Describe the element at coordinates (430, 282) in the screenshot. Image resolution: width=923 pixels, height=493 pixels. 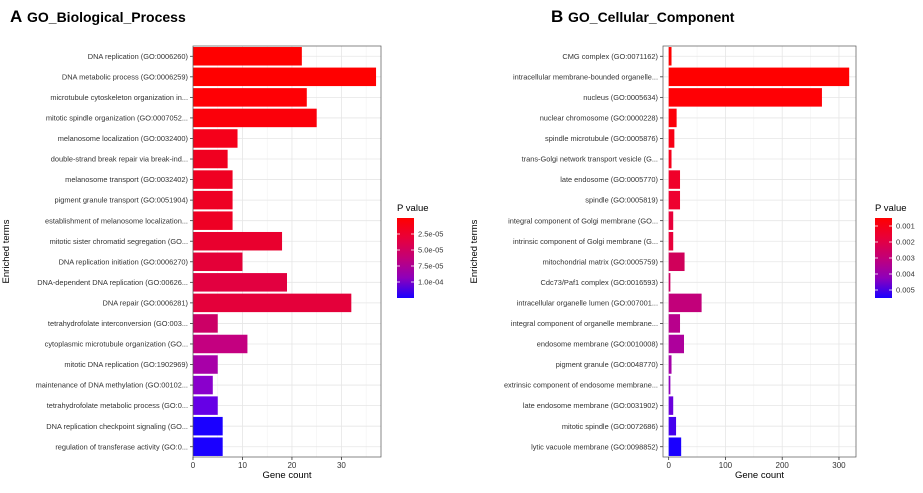
I see `legend-label-4: 1.0e-04` at that location.